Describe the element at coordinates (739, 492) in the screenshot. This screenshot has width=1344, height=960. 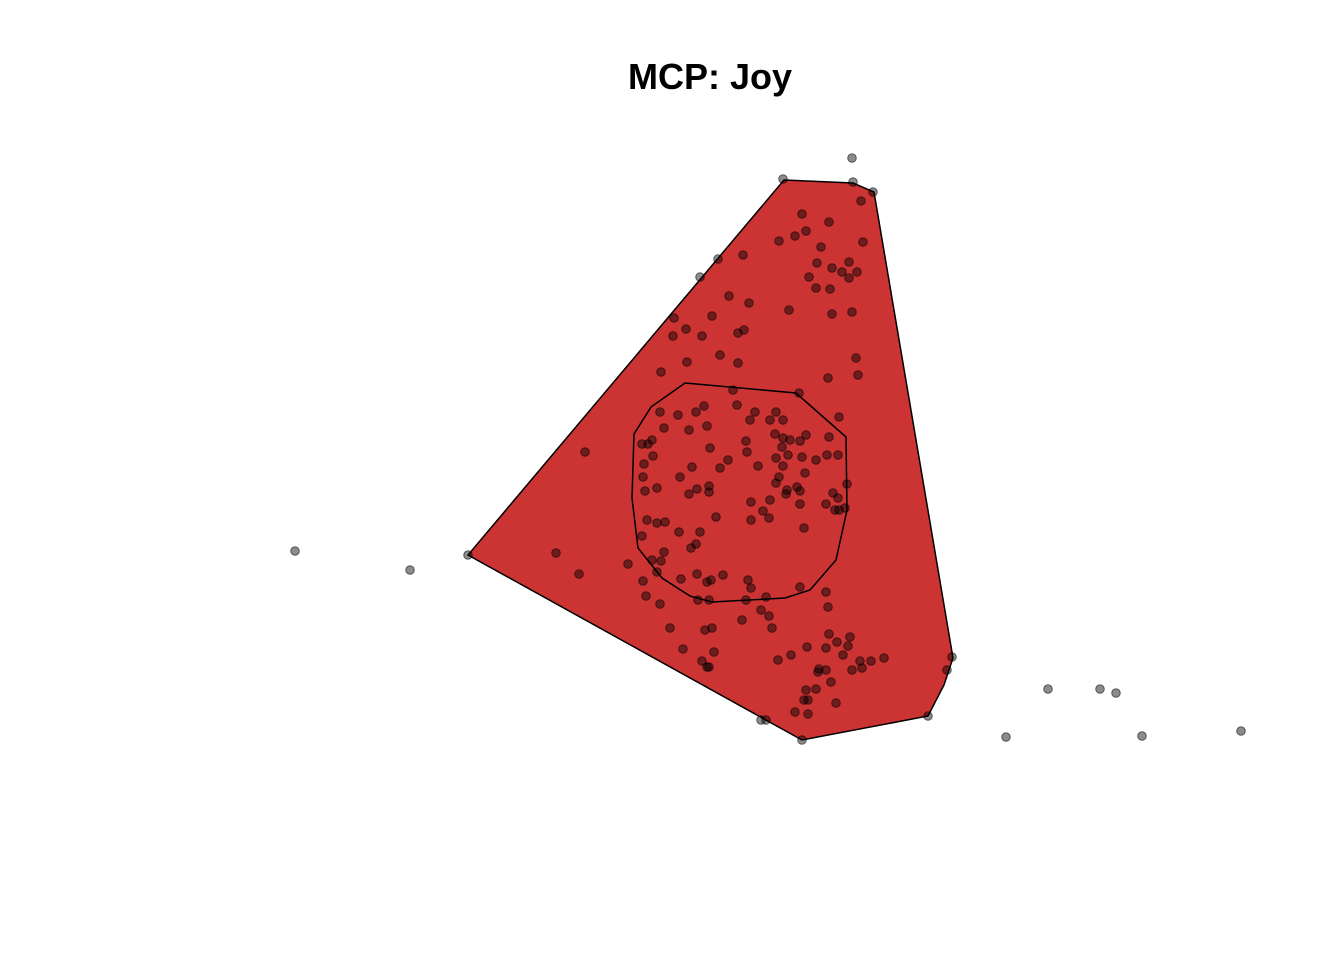
I see `inner-mcp-polygon` at that location.